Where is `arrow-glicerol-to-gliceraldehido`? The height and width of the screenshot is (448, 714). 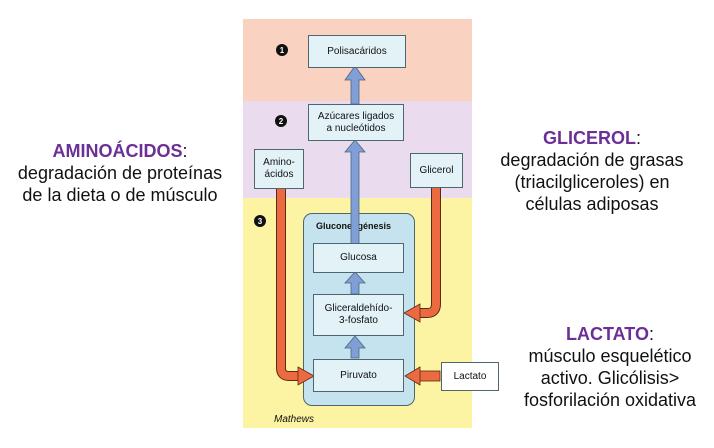 arrow-glicerol-to-gliceraldehido is located at coordinates (422, 255).